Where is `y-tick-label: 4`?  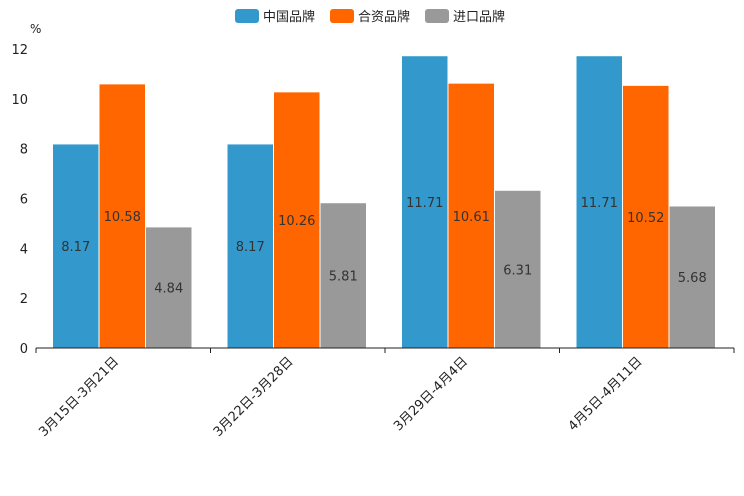 y-tick-label: 4 is located at coordinates (24, 249).